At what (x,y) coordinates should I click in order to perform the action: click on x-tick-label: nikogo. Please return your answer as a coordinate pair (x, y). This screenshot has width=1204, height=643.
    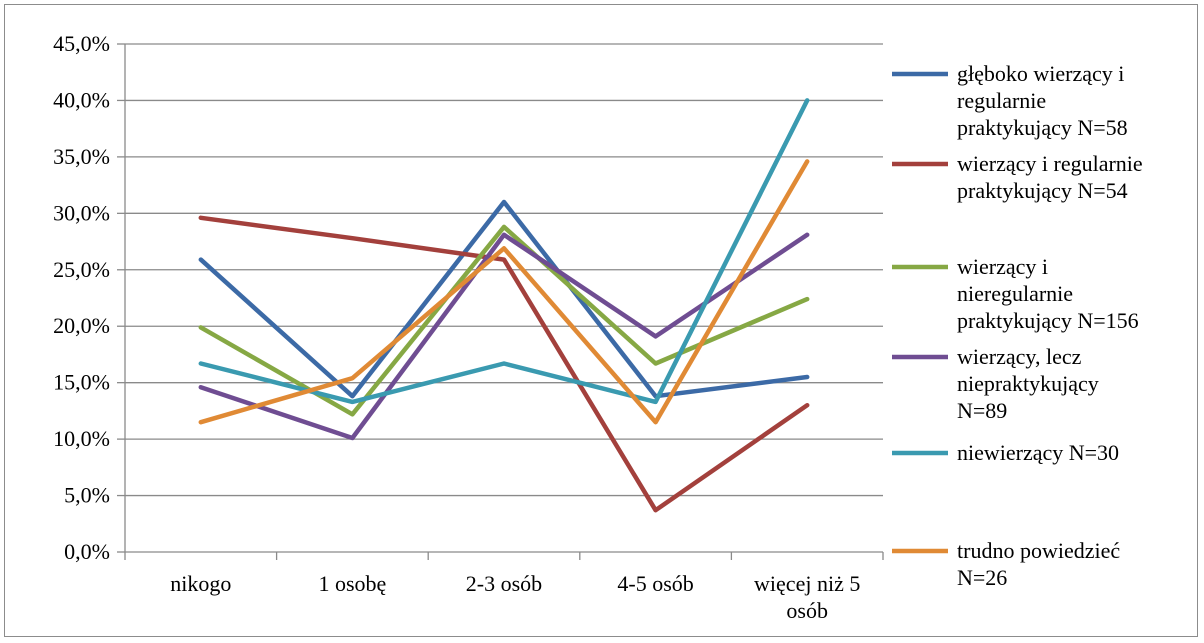
    Looking at the image, I should click on (200, 583).